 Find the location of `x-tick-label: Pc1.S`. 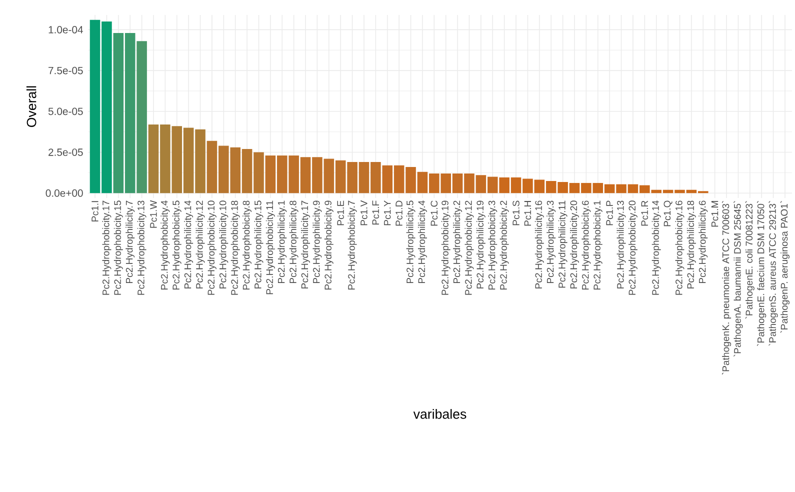

x-tick-label: Pc1.S is located at coordinates (516, 213).